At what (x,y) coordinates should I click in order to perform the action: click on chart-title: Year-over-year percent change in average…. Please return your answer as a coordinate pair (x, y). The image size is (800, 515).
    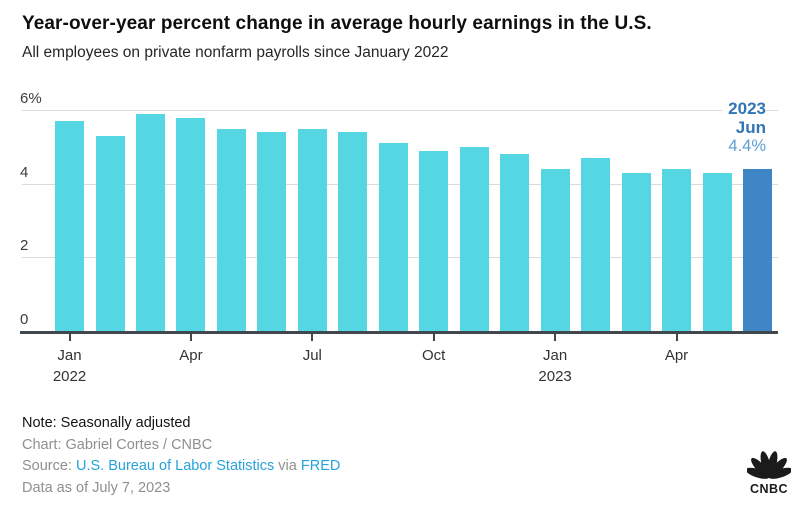
    Looking at the image, I should click on (337, 23).